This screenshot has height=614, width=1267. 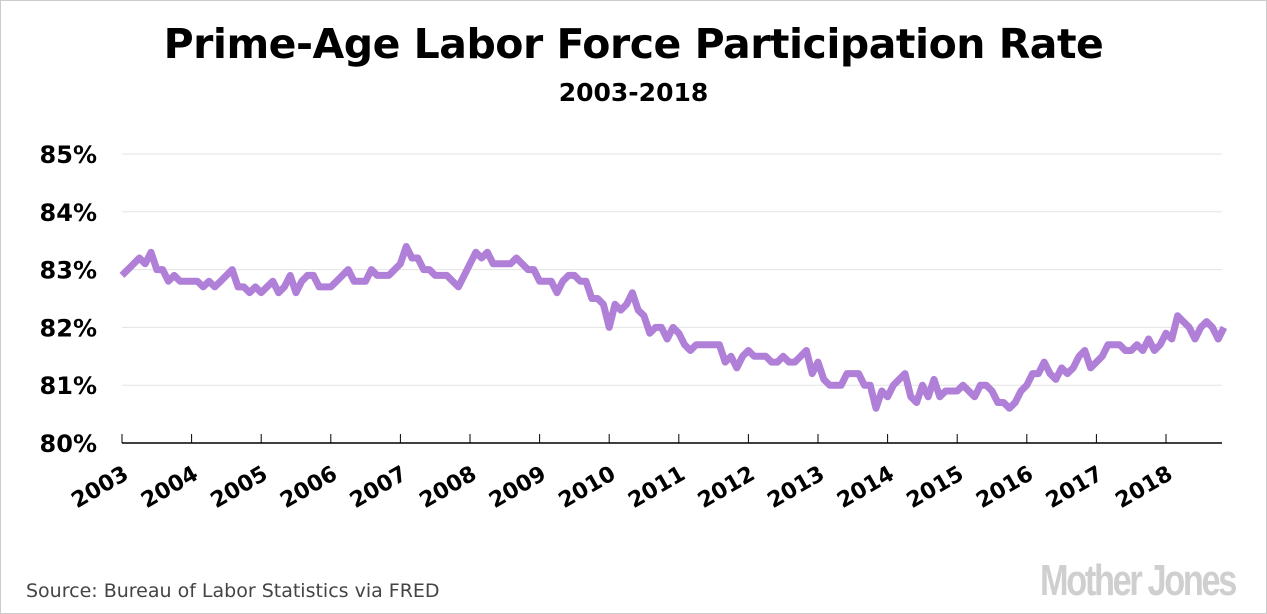 What do you see at coordinates (657, 488) in the screenshot?
I see `x-tick-label: 2011` at bounding box center [657, 488].